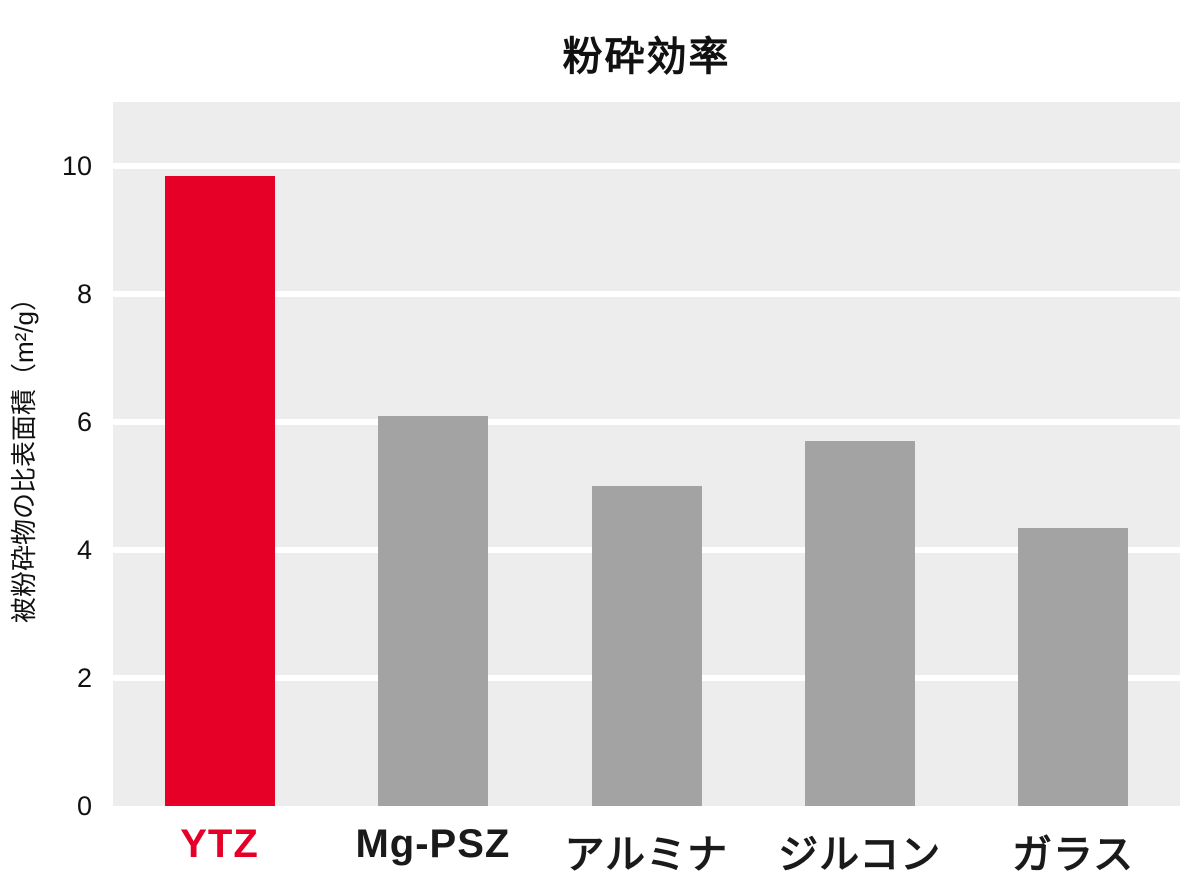  I want to click on x-label-アルミナ: アルミナ, so click(646, 855).